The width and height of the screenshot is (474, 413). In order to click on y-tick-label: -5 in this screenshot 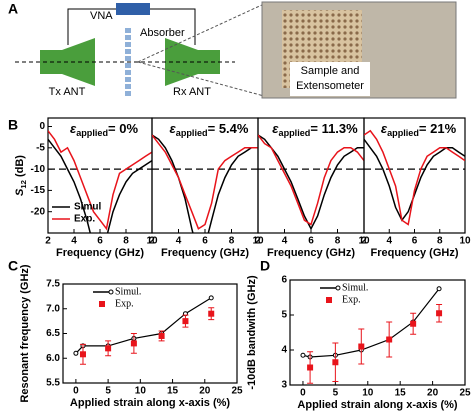, I will do `click(40, 147)`.